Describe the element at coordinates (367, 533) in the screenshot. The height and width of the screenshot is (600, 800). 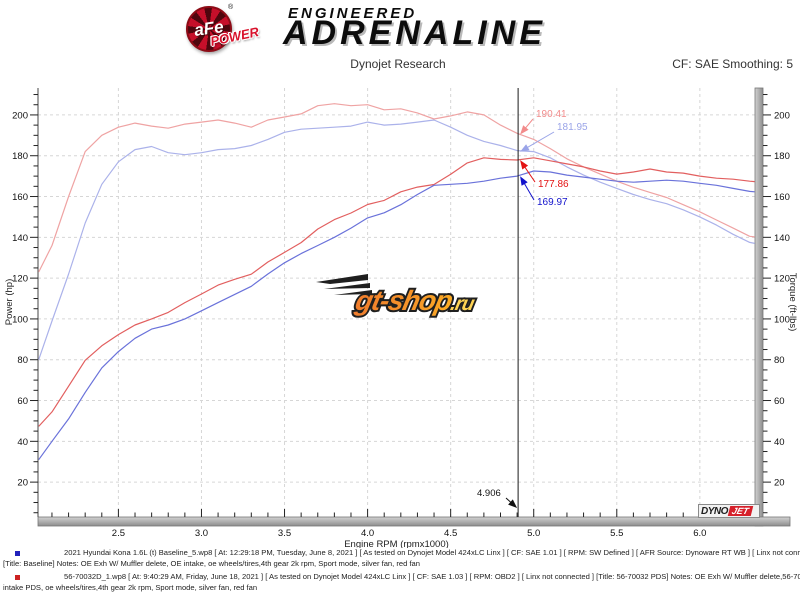
I see `x-tick-label: 4.0` at that location.